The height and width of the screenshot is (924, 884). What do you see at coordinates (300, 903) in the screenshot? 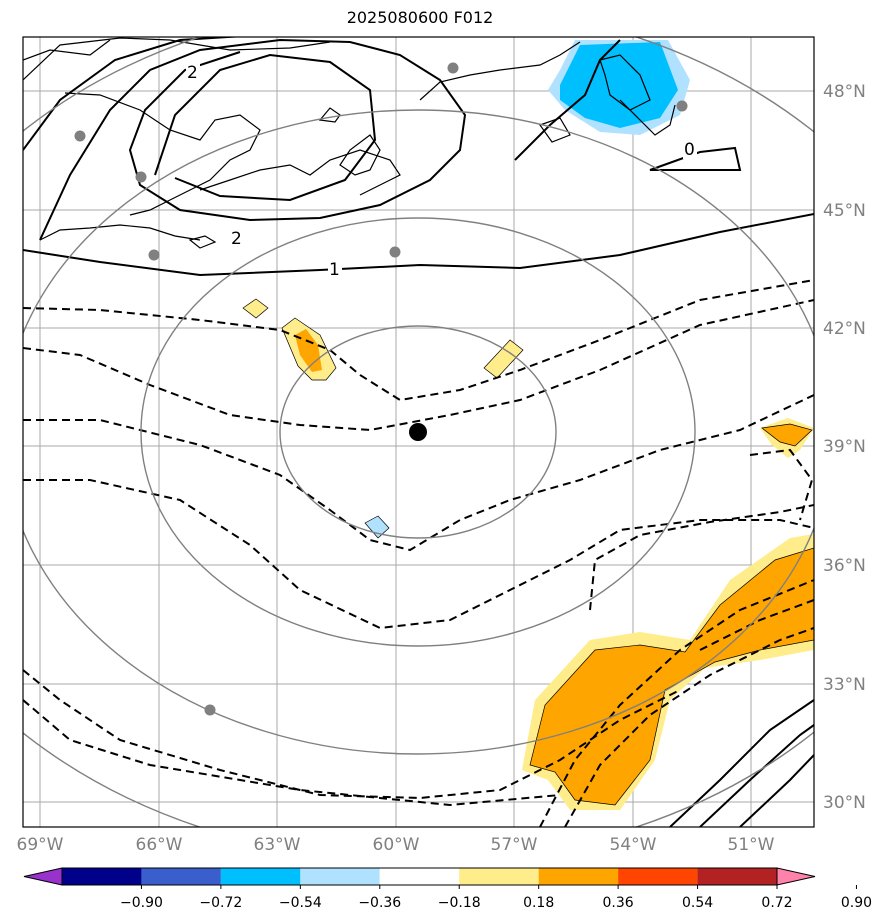
I see `colorbar-tick-label: −0.54` at bounding box center [300, 903].